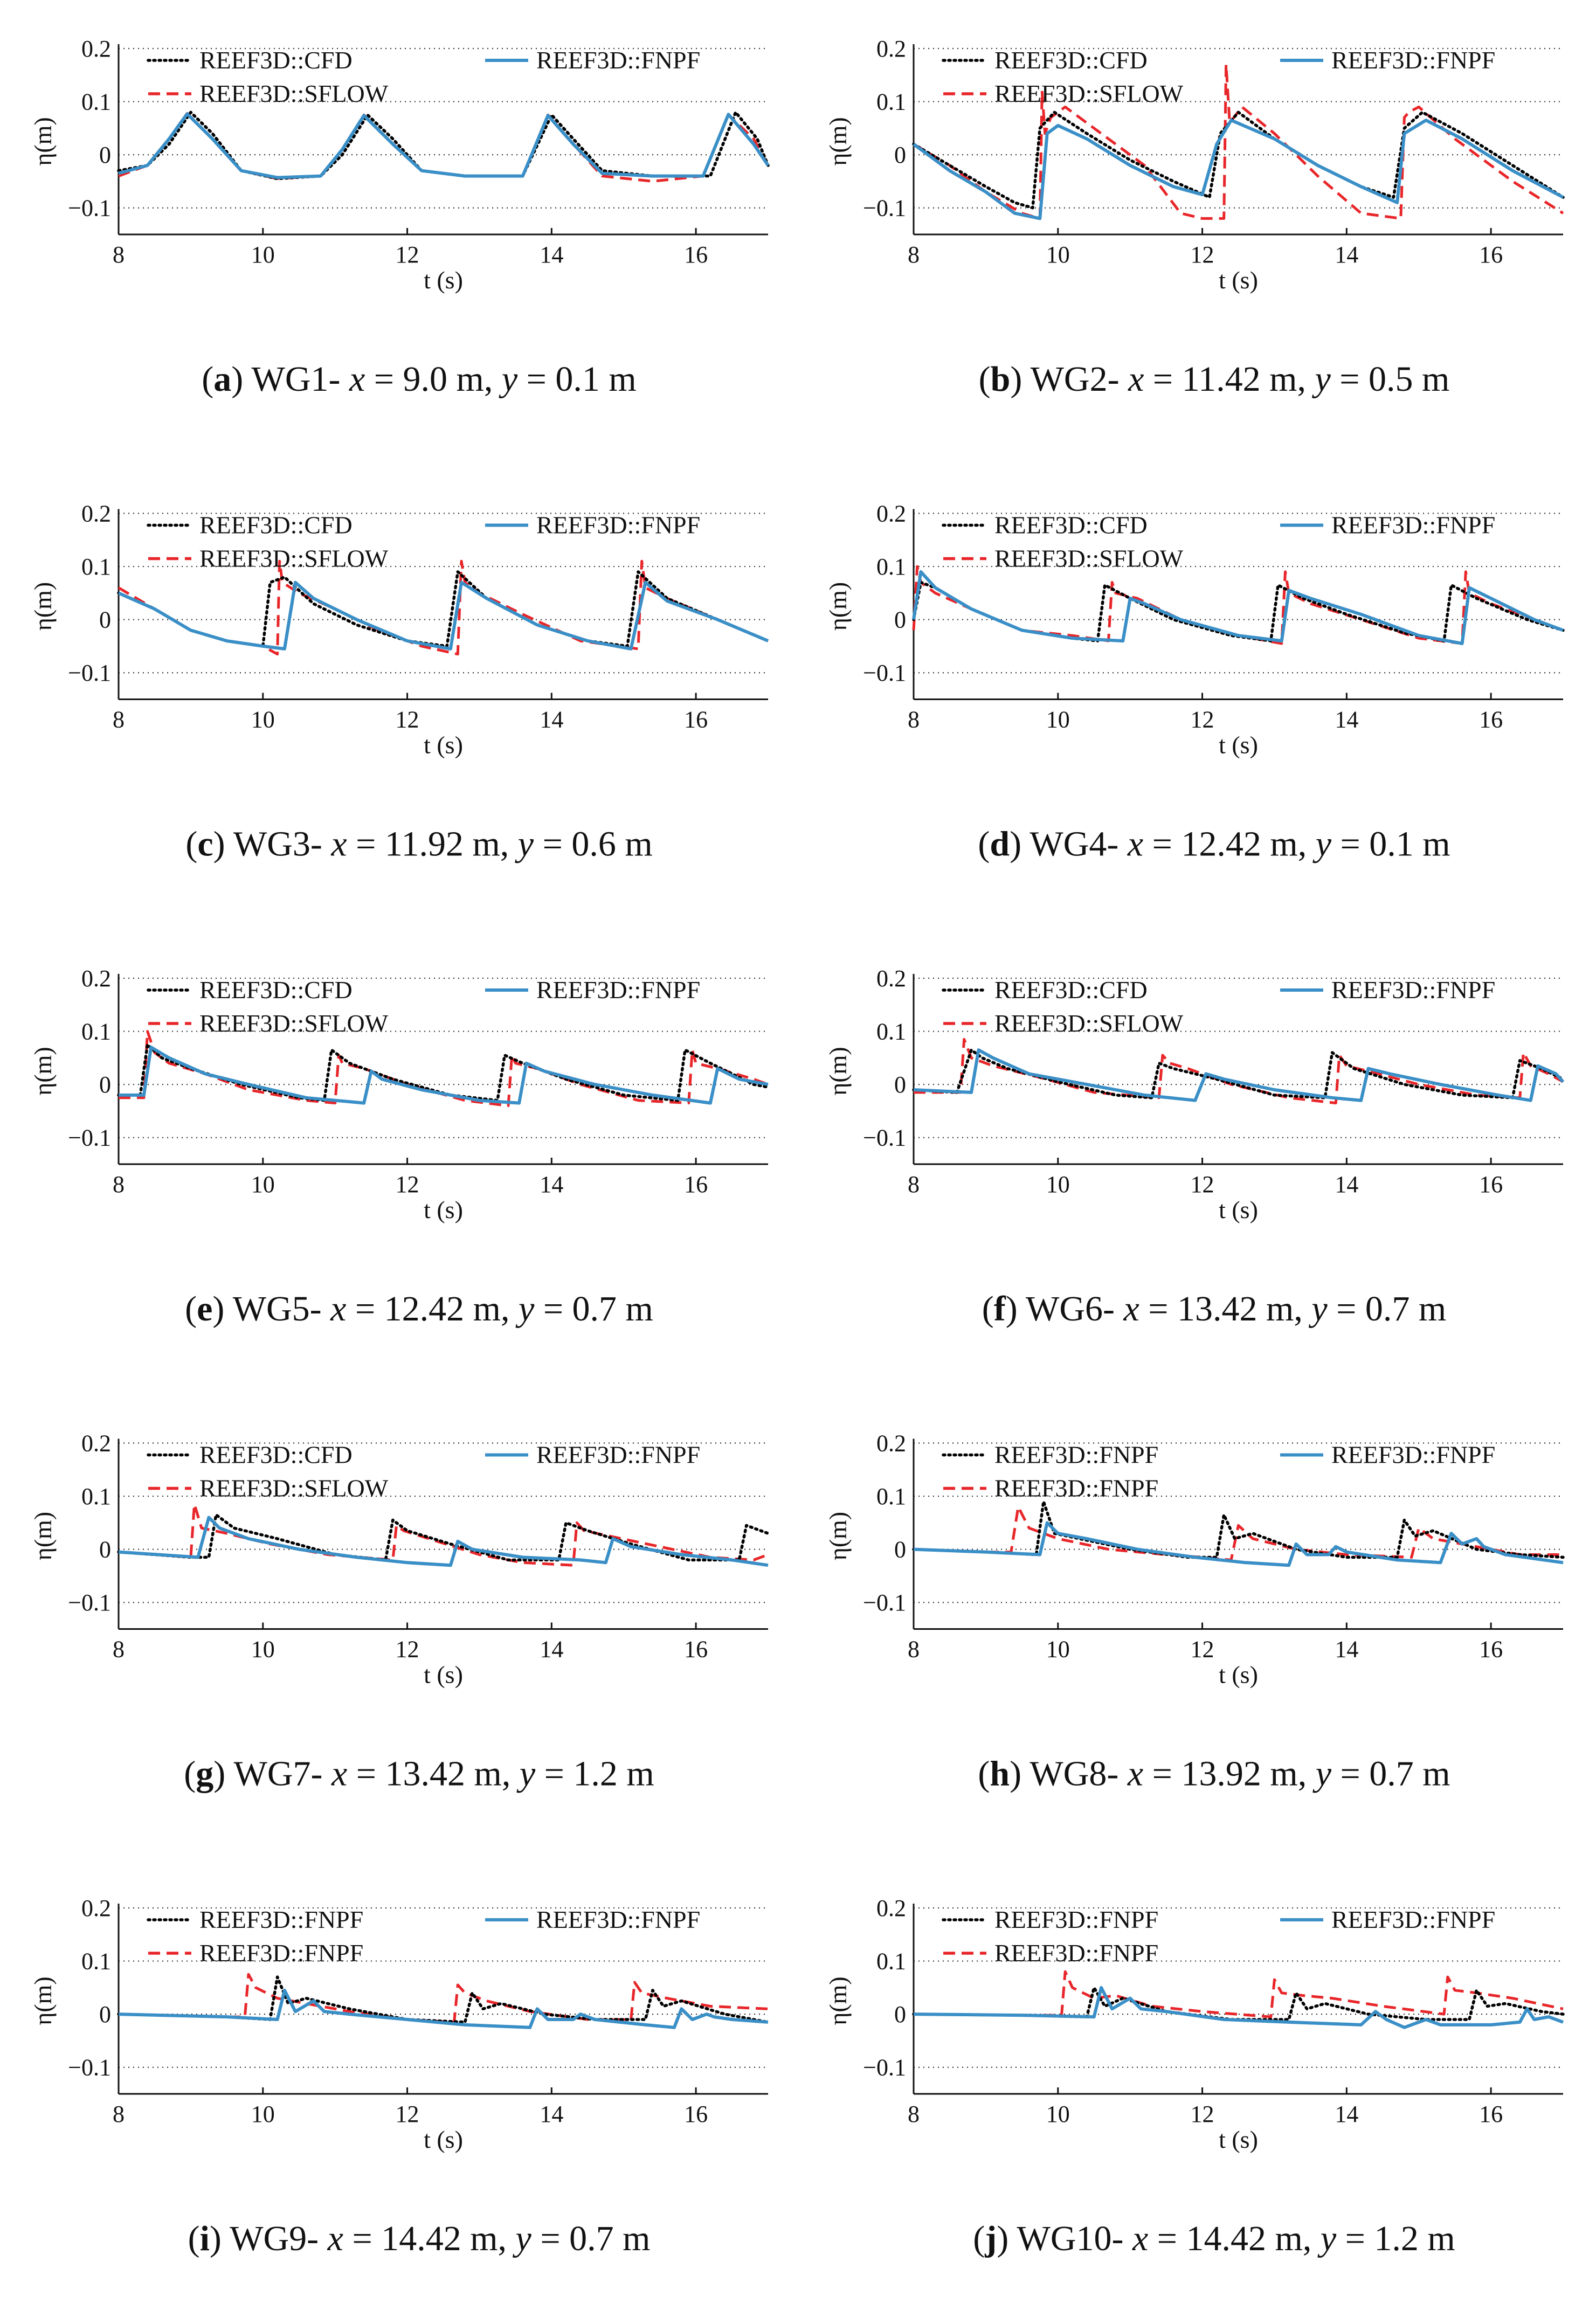 Image resolution: width=1596 pixels, height=2317 pixels. I want to click on legend-label: REEF3D::CFD, so click(276, 990).